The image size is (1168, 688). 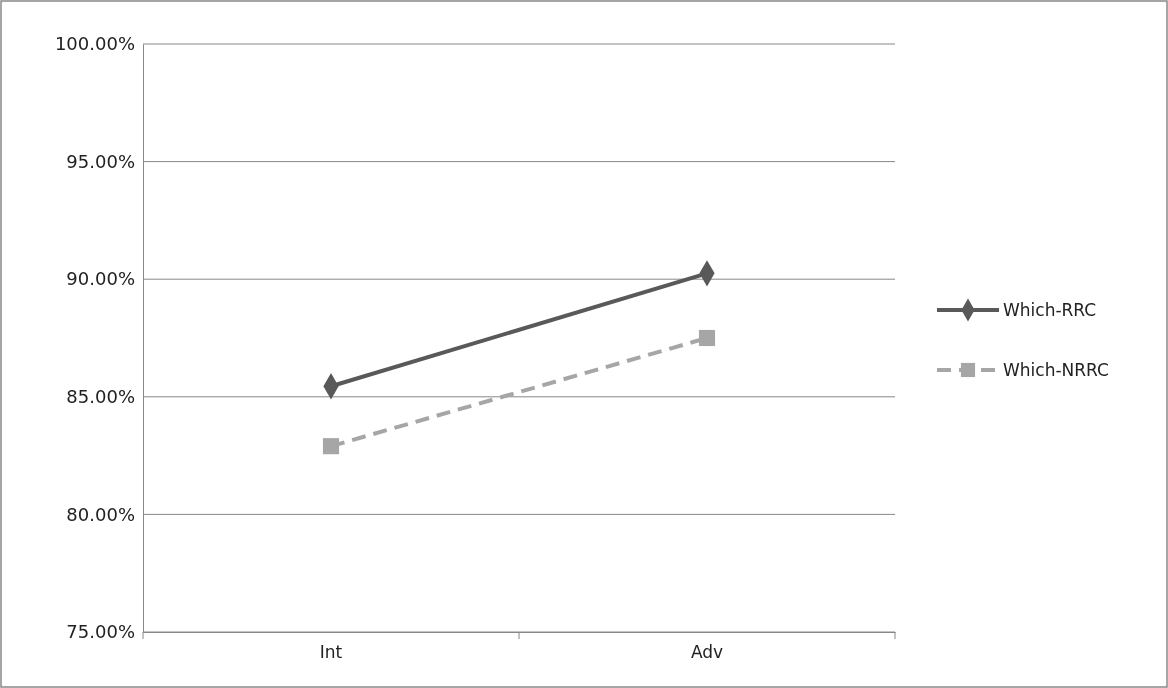 What do you see at coordinates (100, 279) in the screenshot?
I see `y-tick-label: 90.00%` at bounding box center [100, 279].